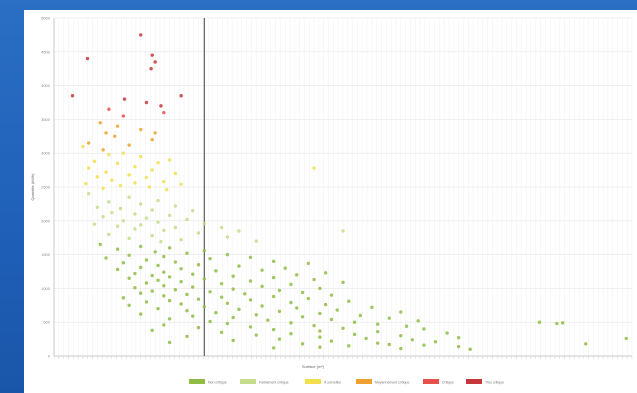 This screenshot has height=393, width=637. What do you see at coordinates (448, 382) in the screenshot?
I see `legend-label: Critique` at bounding box center [448, 382].